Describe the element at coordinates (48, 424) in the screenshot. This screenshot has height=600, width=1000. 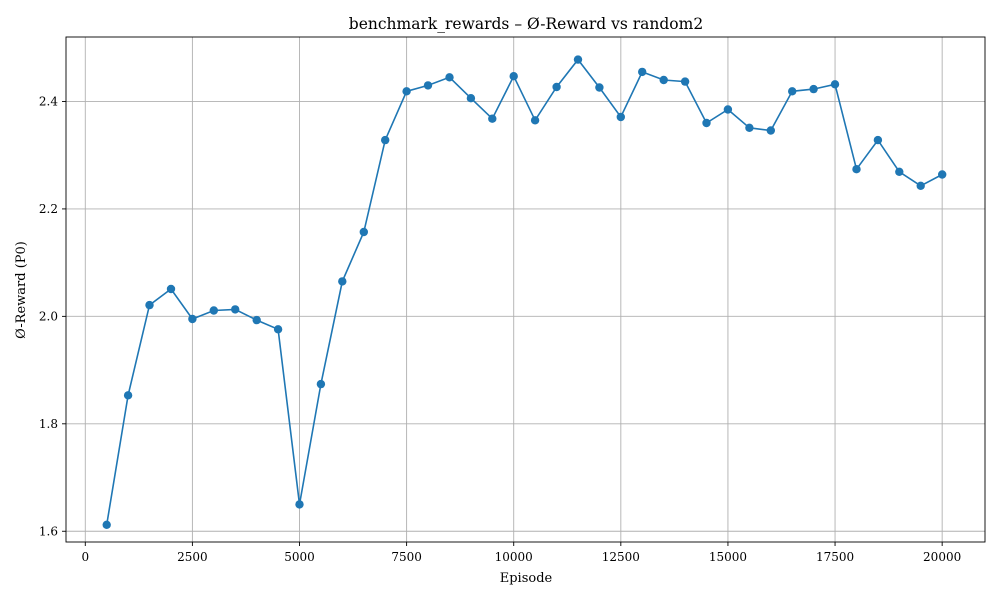
I see `y-tick-label: 1.8` at that location.